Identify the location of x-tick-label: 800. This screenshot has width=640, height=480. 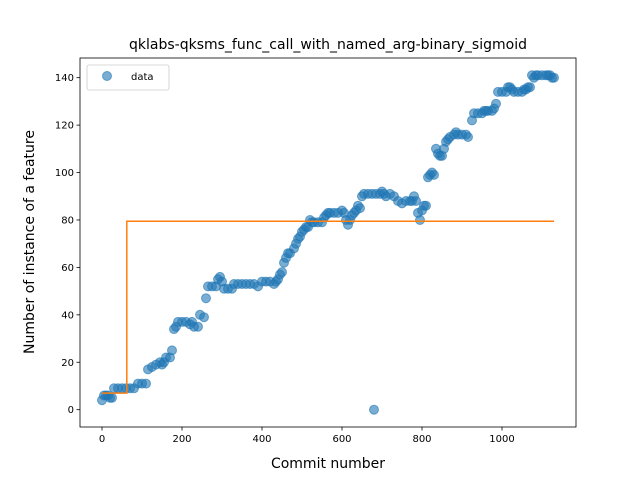
(421, 439).